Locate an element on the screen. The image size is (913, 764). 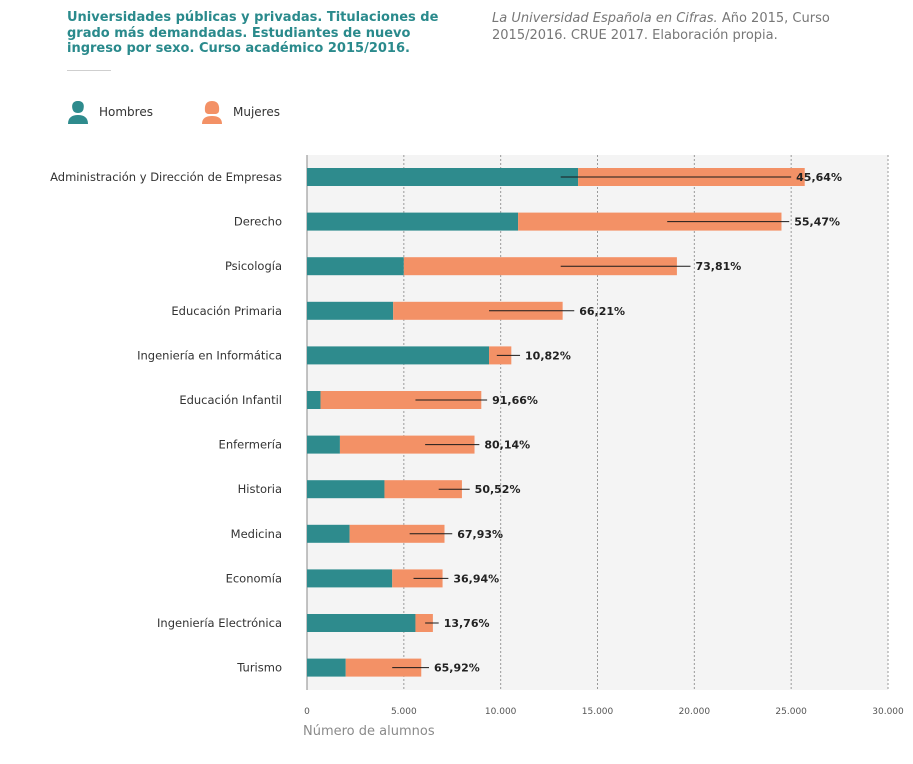
x-tick-label: 25.000 is located at coordinates (791, 712).